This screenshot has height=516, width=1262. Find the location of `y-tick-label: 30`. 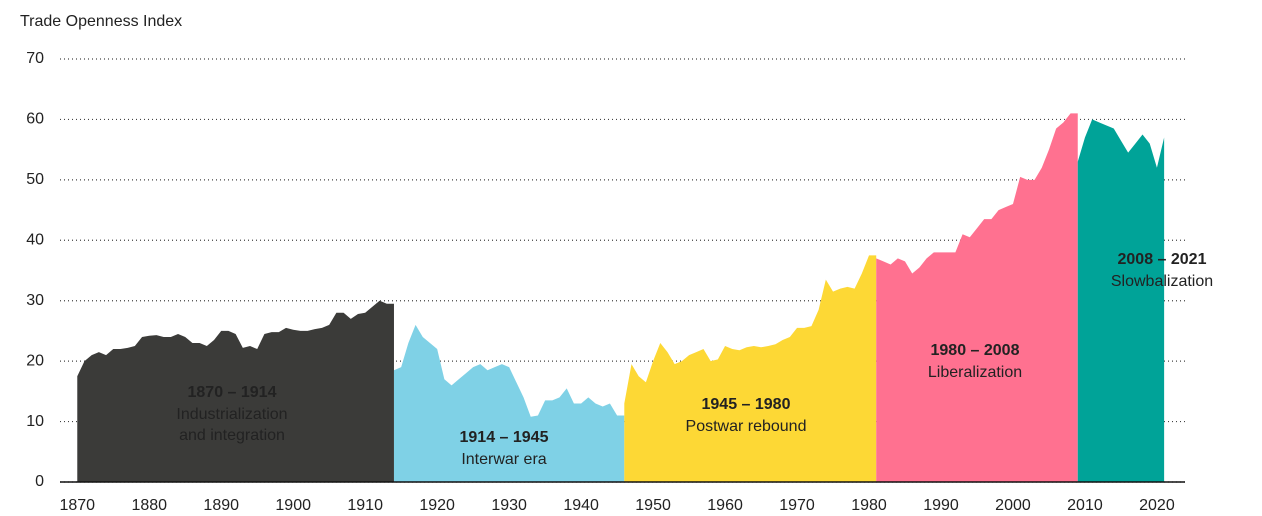

y-tick-label: 30 is located at coordinates (35, 300).